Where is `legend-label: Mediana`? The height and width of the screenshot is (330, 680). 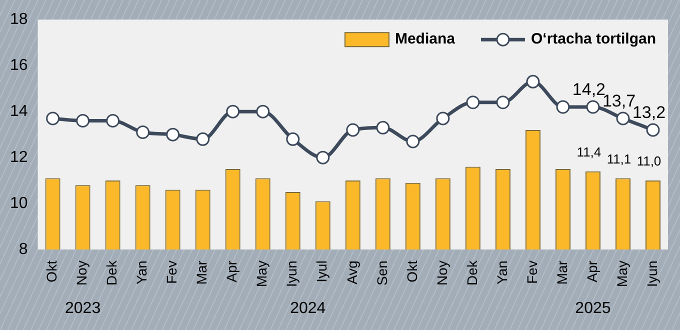 legend-label: Mediana is located at coordinates (425, 39).